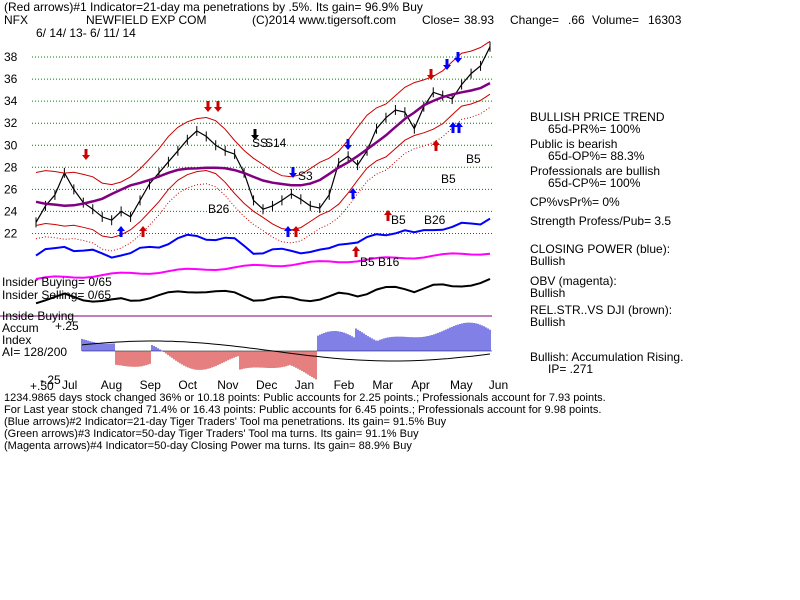 Image resolution: width=800 pixels, height=600 pixels. Describe the element at coordinates (382, 385) in the screenshot. I see `x-tick-mar: Mar` at that location.